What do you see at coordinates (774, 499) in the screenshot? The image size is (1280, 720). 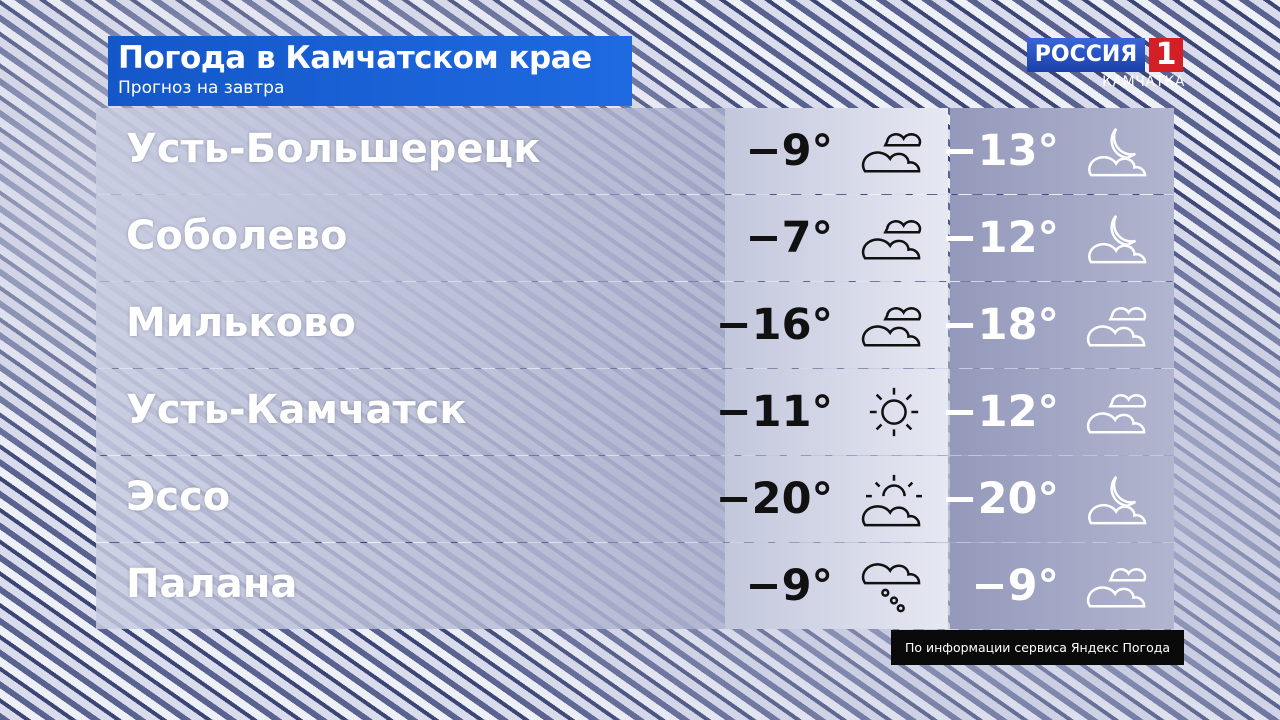 I see `day-temperature: −20°` at bounding box center [774, 499].